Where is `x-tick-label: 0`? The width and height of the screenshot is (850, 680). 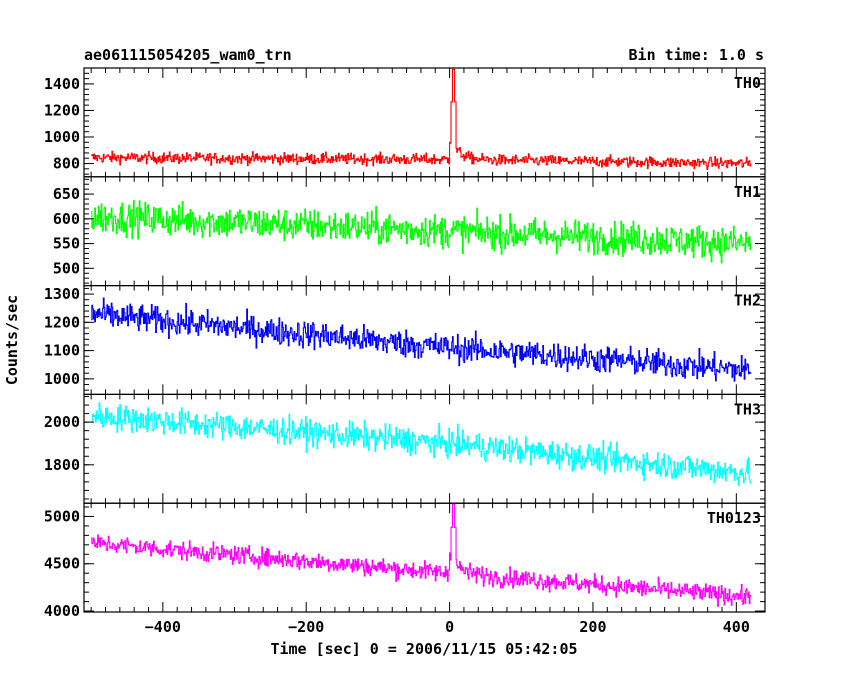 x-tick-label: 0 is located at coordinates (449, 627).